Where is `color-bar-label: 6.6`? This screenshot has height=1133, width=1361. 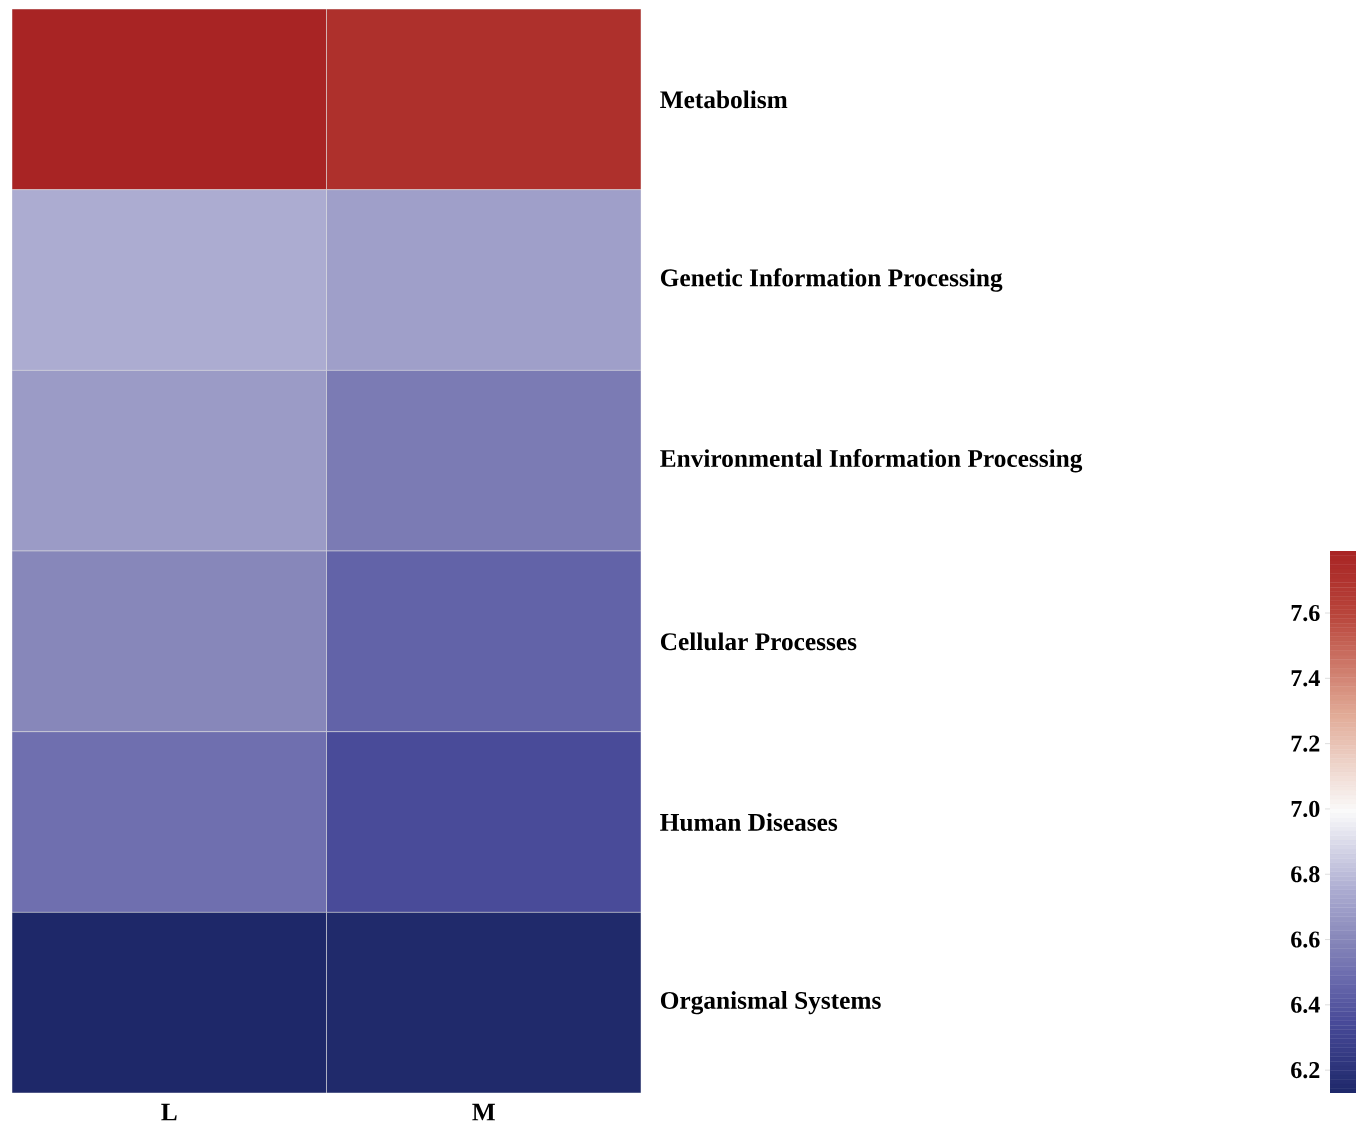 color-bar-label: 6.6 is located at coordinates (1305, 939).